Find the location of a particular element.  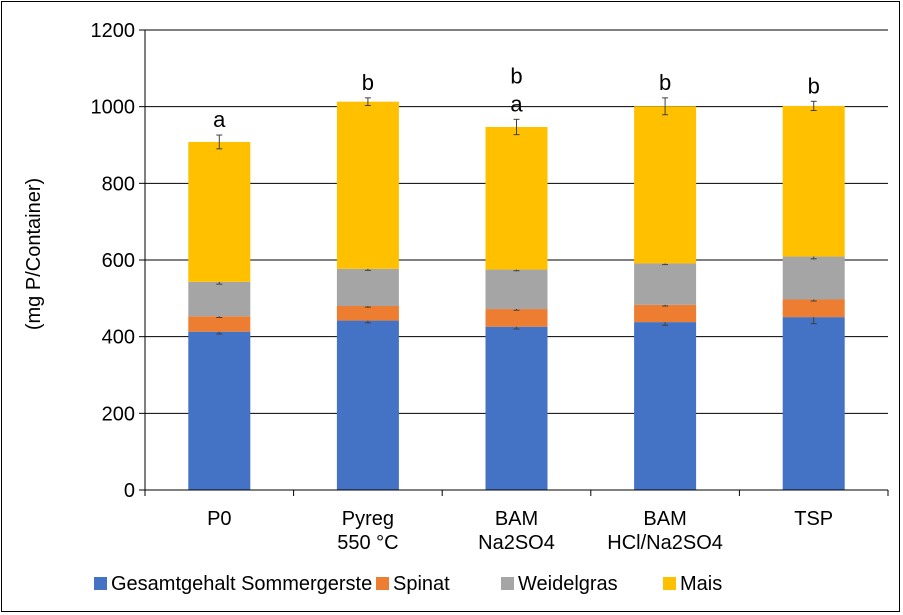

legend-item-1: Spinat is located at coordinates (413, 584).